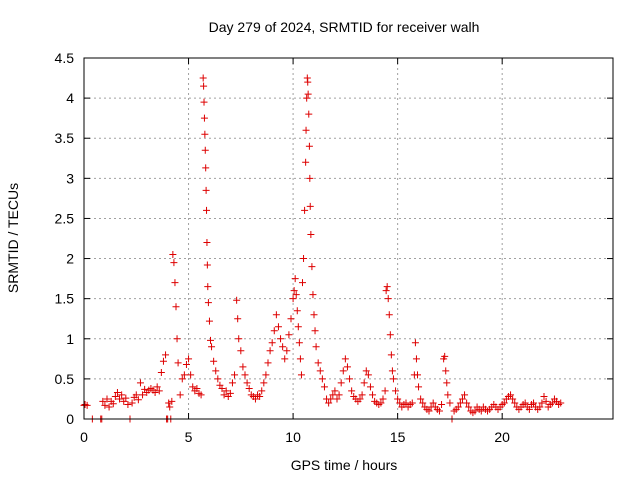  What do you see at coordinates (65, 58) in the screenshot?
I see `y-tick-label: 4.5` at bounding box center [65, 58].